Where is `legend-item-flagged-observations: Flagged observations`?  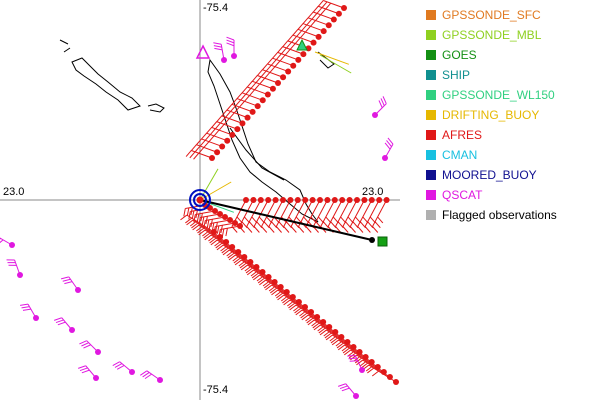 legend-item-flagged-observations: Flagged observations is located at coordinates (491, 215).